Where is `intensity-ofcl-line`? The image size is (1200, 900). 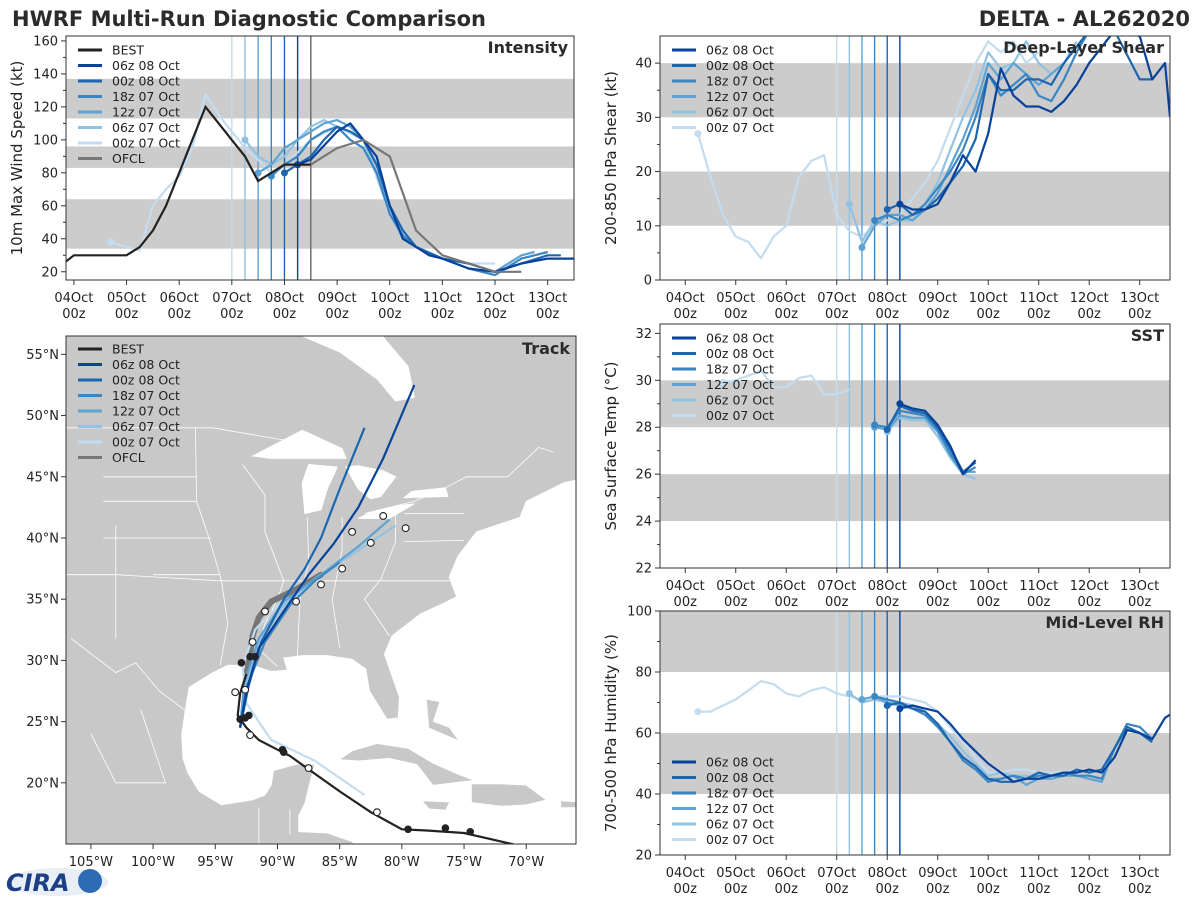
intensity-ofcl-line is located at coordinates (416, 205).